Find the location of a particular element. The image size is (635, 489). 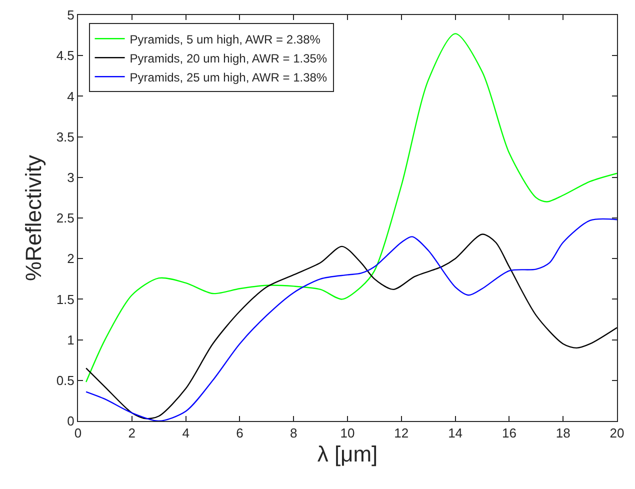

y-tick-label: 2.5 is located at coordinates (65, 218).